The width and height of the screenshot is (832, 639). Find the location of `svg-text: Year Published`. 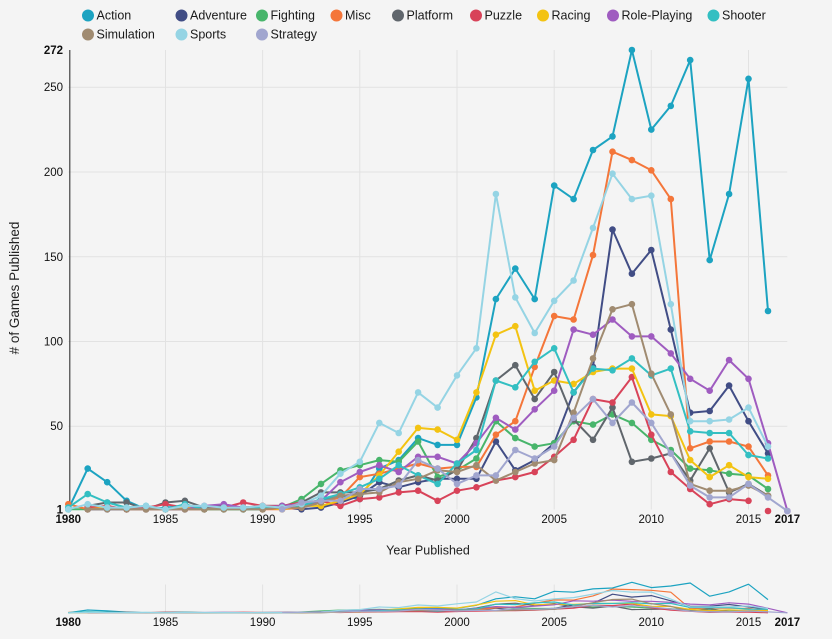

svg-text: Year Published is located at coordinates (428, 551).